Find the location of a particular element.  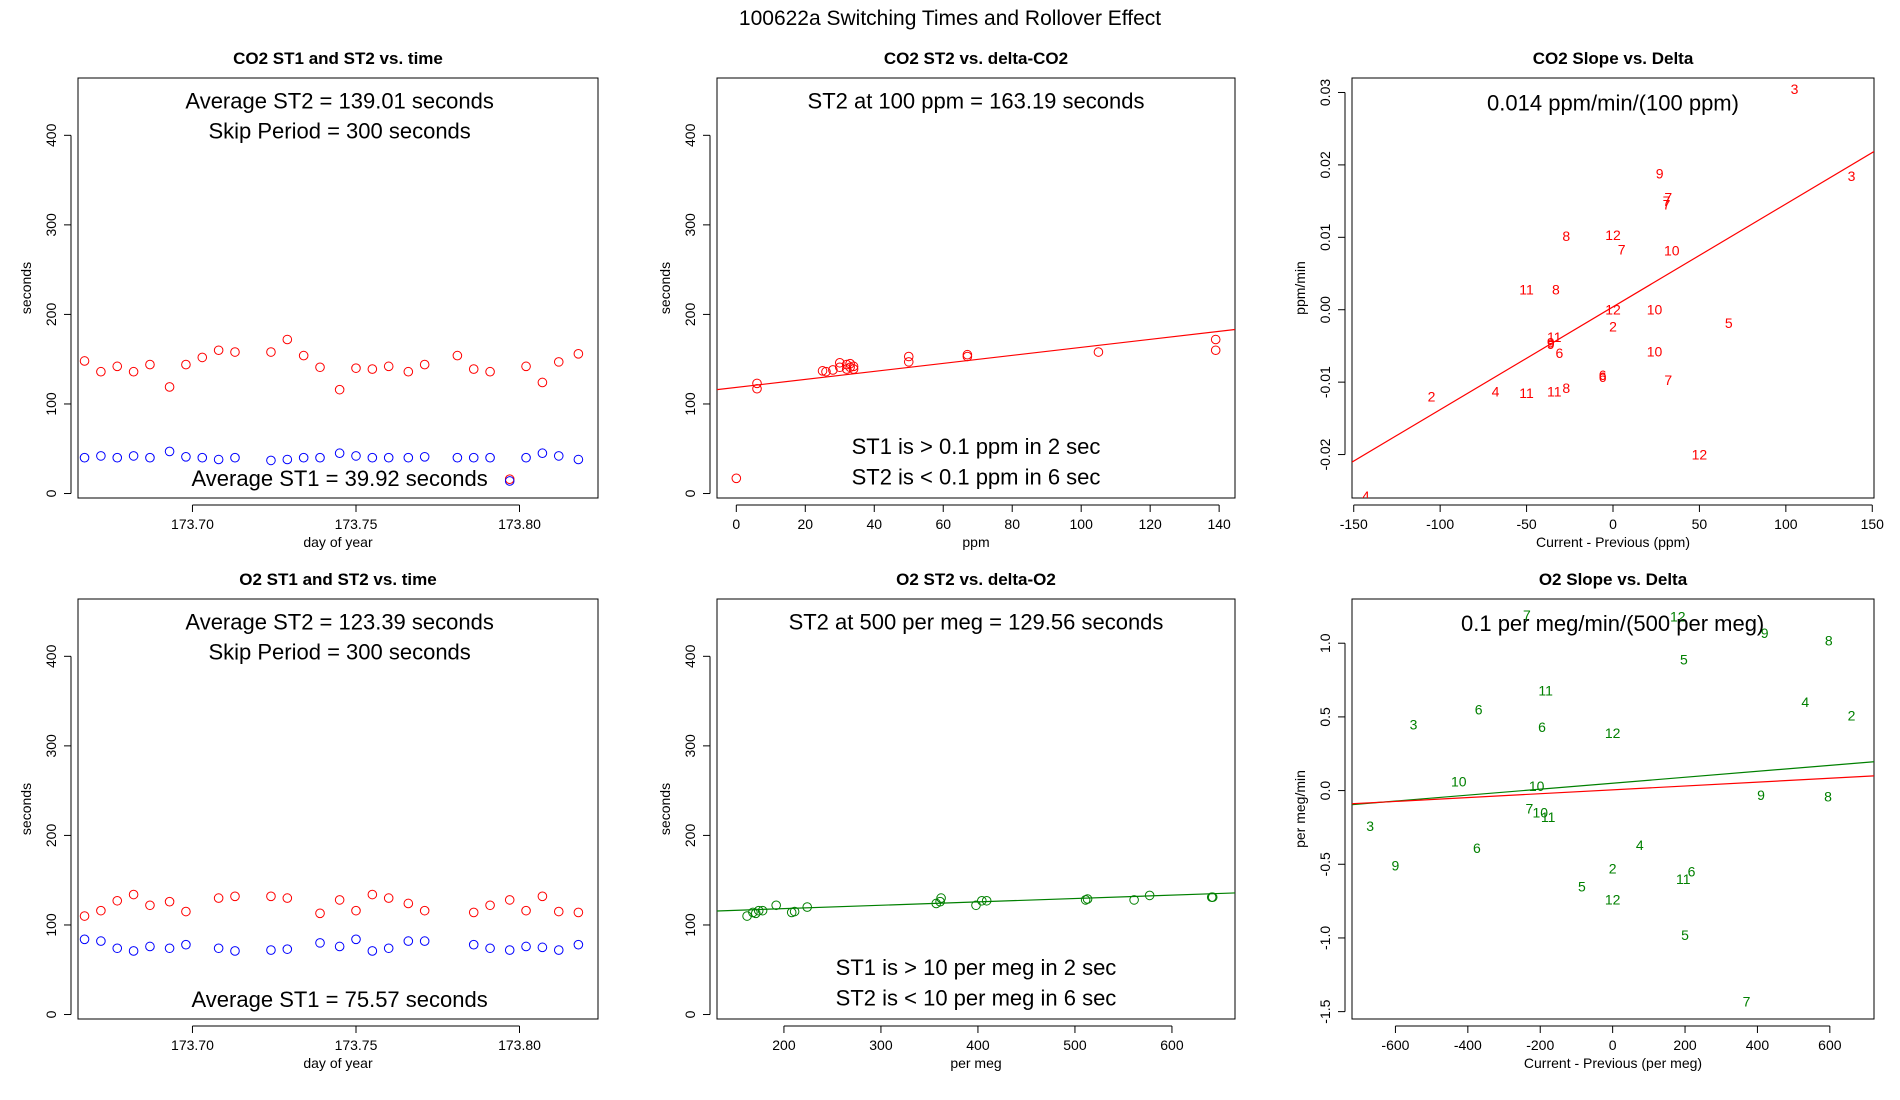

chart-title: O2 Slope vs. Delta is located at coordinates (1613, 579).